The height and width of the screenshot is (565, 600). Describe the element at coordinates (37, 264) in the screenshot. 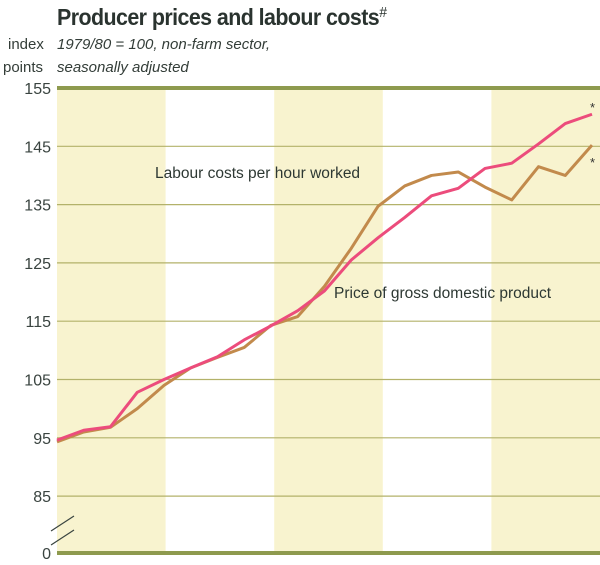

I see `y-tick-label: 125` at that location.